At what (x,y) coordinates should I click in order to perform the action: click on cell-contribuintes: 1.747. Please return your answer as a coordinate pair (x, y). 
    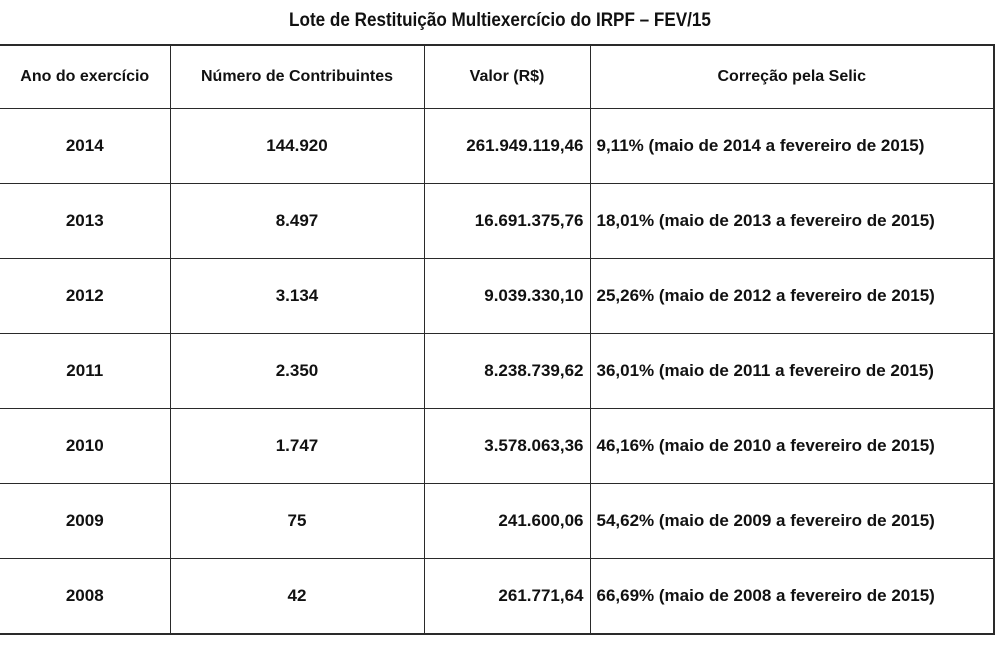
    Looking at the image, I should click on (297, 446).